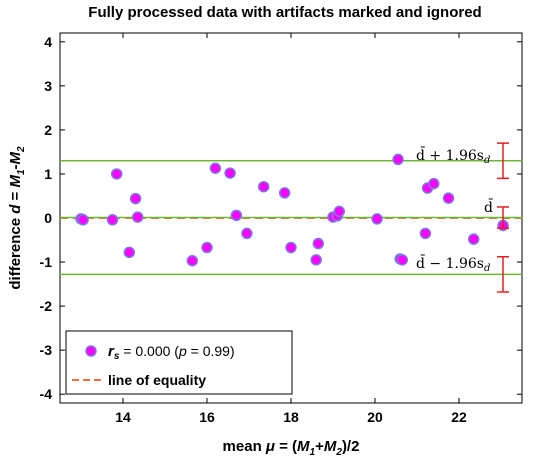 This screenshot has height=461, width=550. Describe the element at coordinates (123, 417) in the screenshot. I see `x-tick-label: 14` at that location.